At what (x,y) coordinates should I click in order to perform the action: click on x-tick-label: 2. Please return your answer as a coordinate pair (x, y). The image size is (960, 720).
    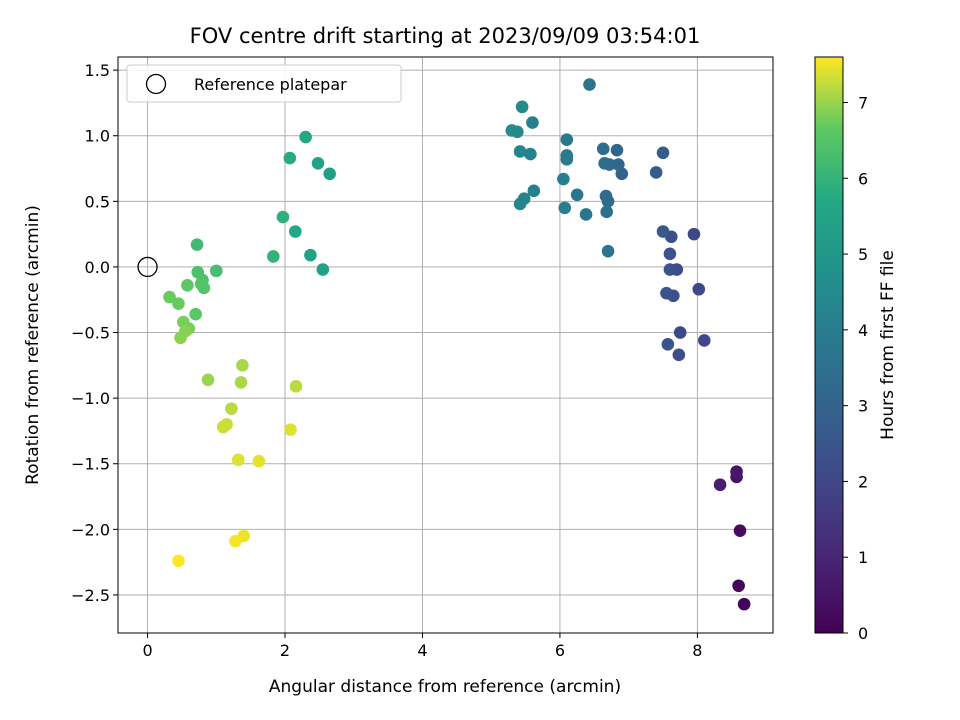
    Looking at the image, I should click on (285, 650).